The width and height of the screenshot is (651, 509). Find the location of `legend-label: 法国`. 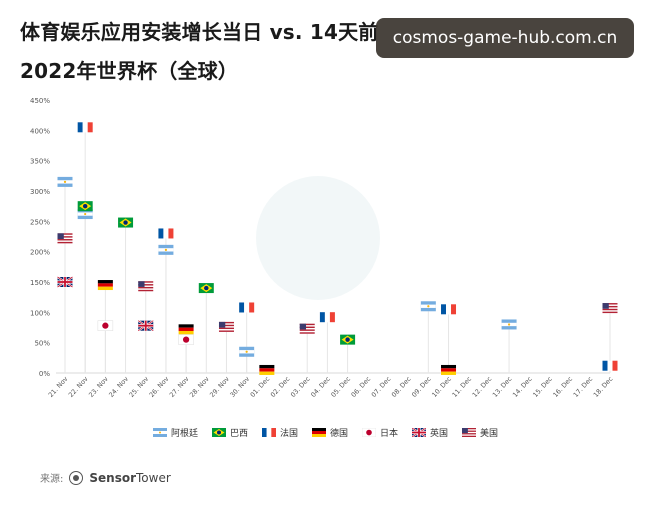

legend-label: 法国 is located at coordinates (288, 434).